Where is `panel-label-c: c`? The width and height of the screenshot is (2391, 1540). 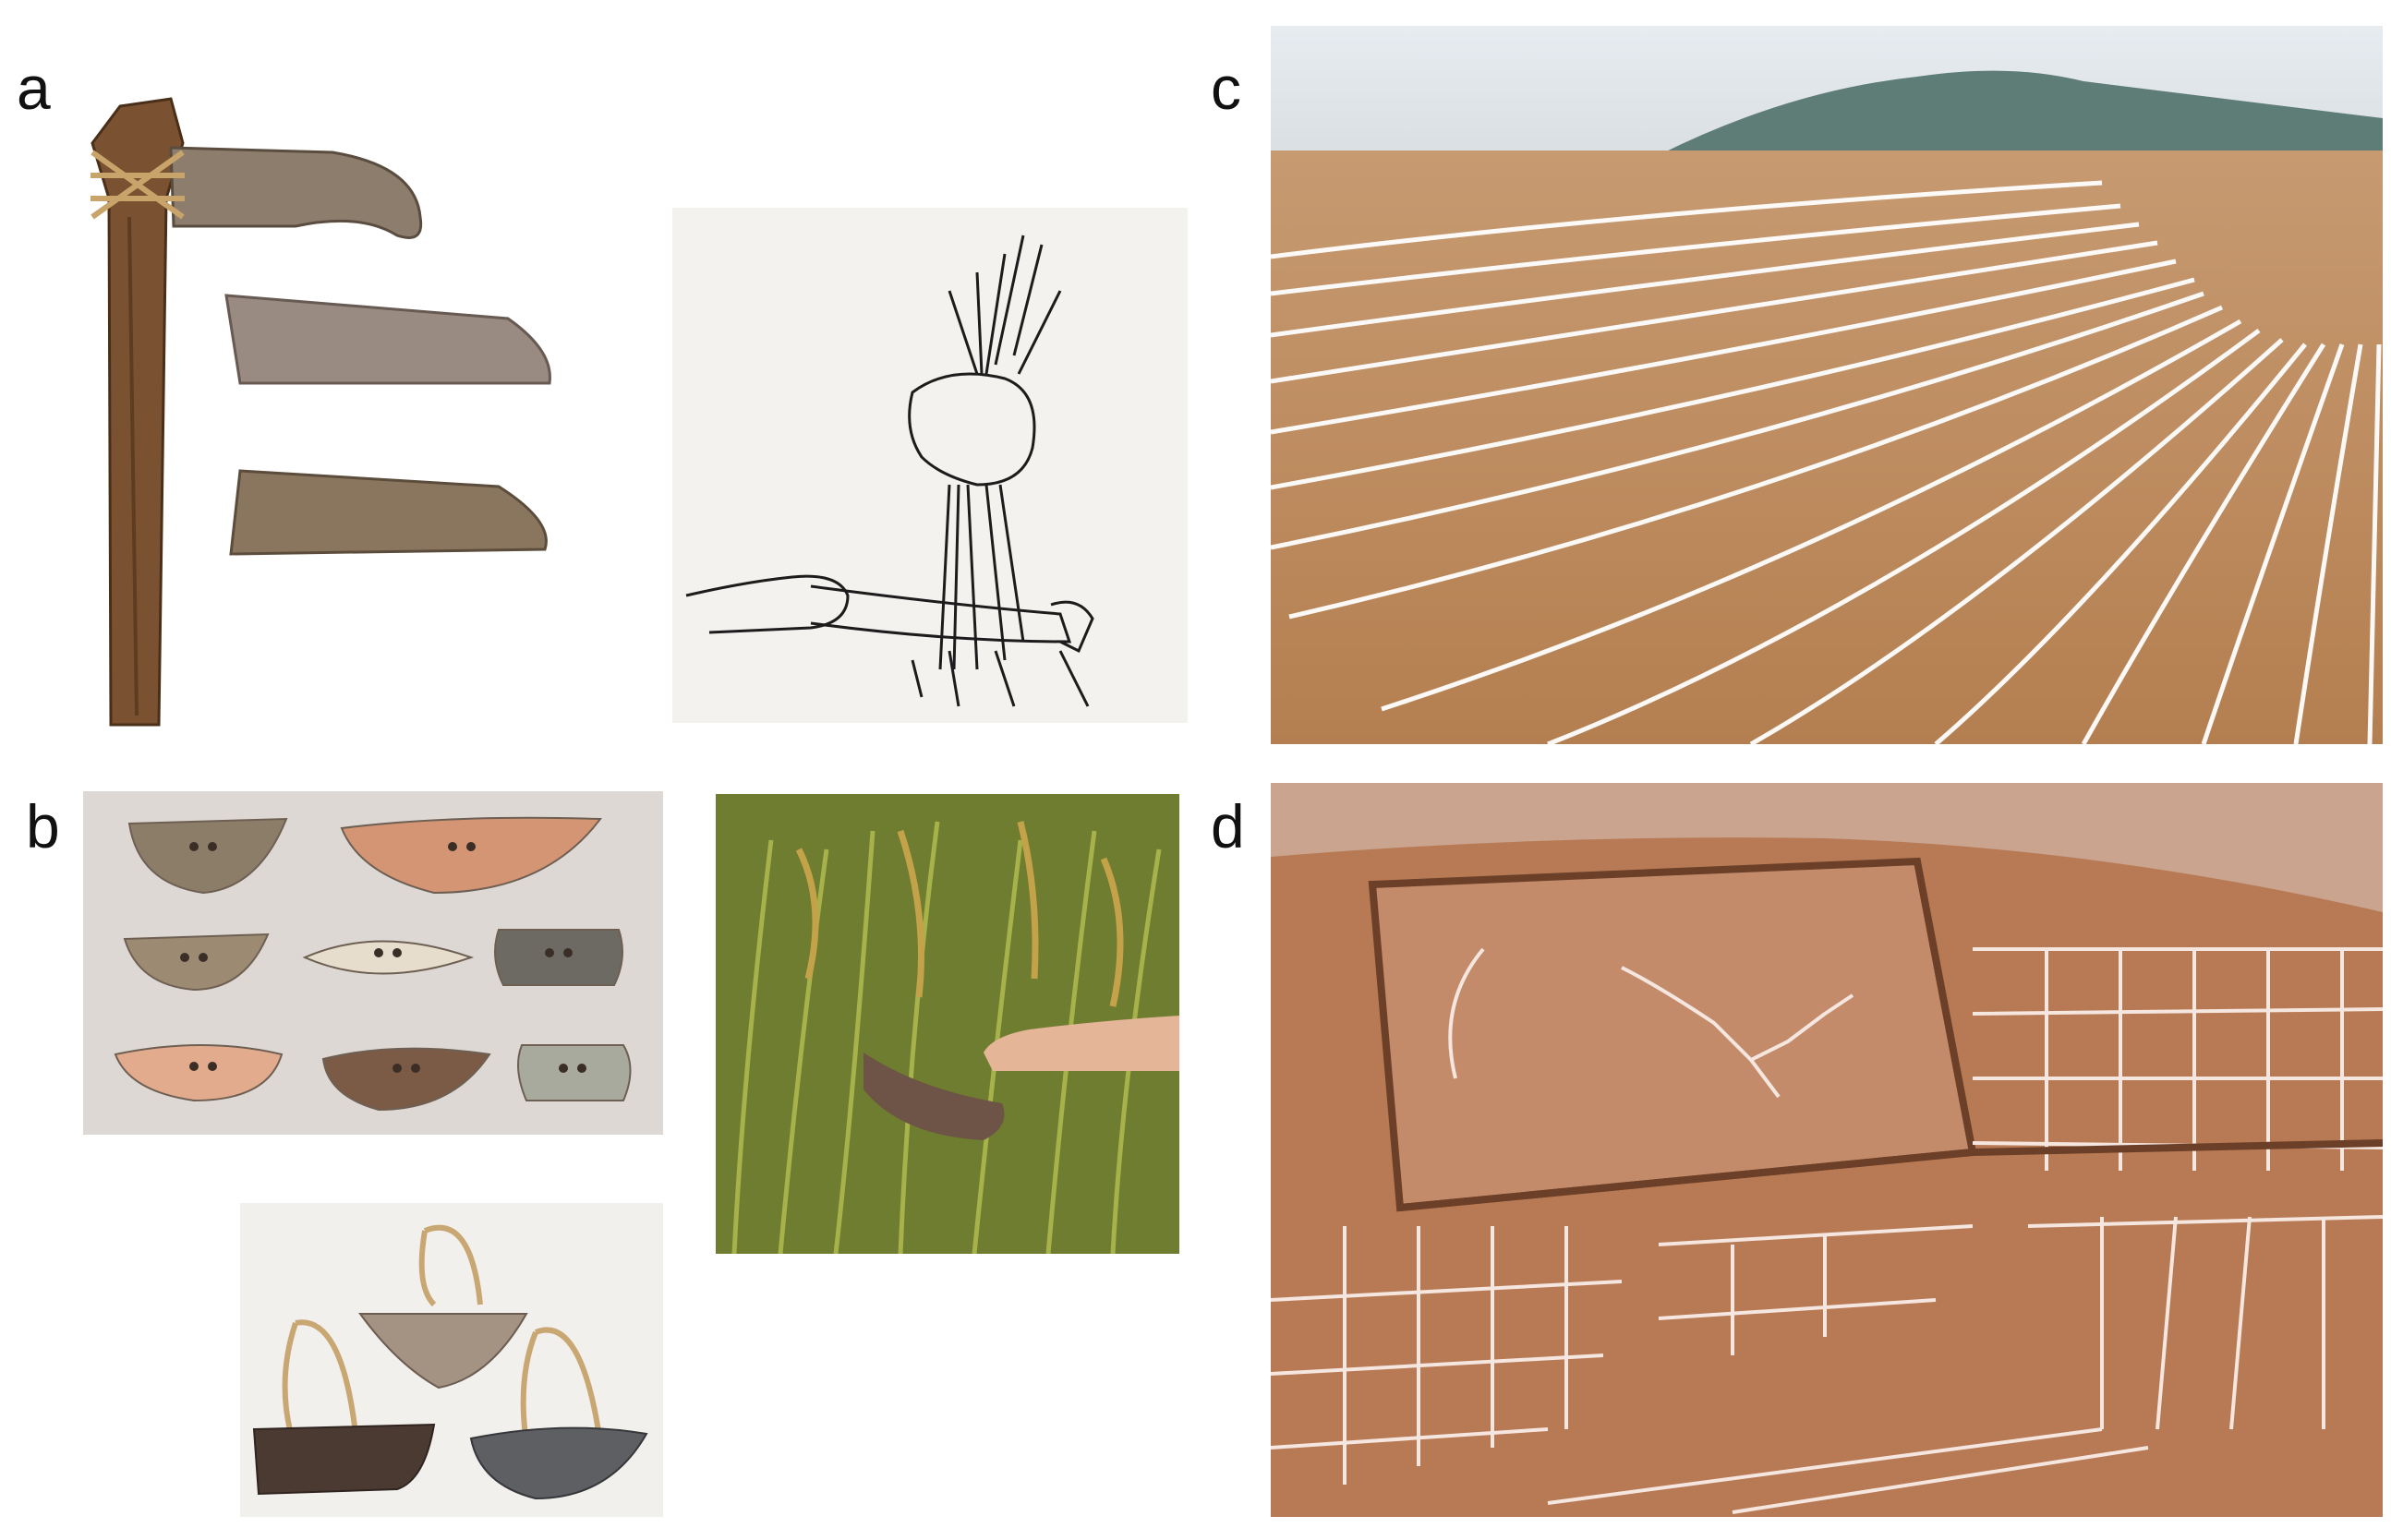
panel-label-c: c is located at coordinates (1226, 88).